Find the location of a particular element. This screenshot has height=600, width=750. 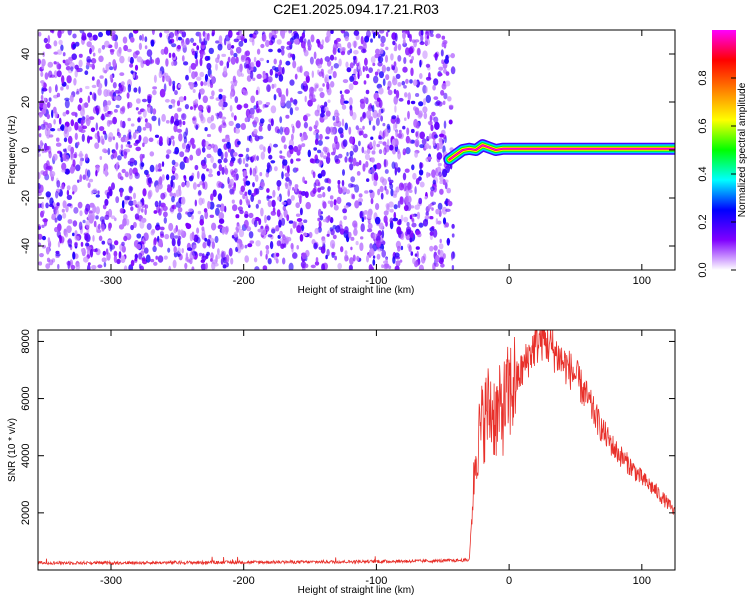

colorbar-ticks: 0.00.20.40.60.8 is located at coordinates (716, 174).